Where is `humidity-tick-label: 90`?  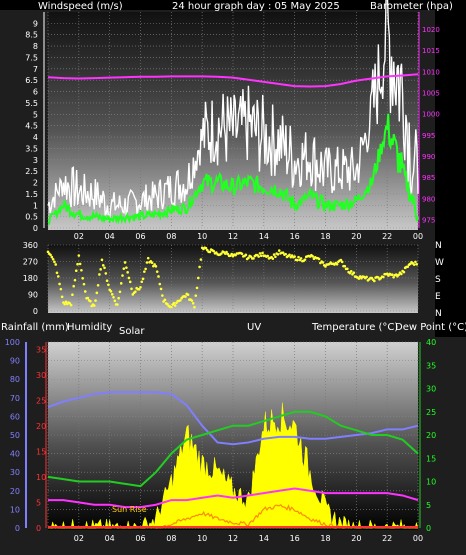
humidity-tick-label: 90 is located at coordinates (15, 361).